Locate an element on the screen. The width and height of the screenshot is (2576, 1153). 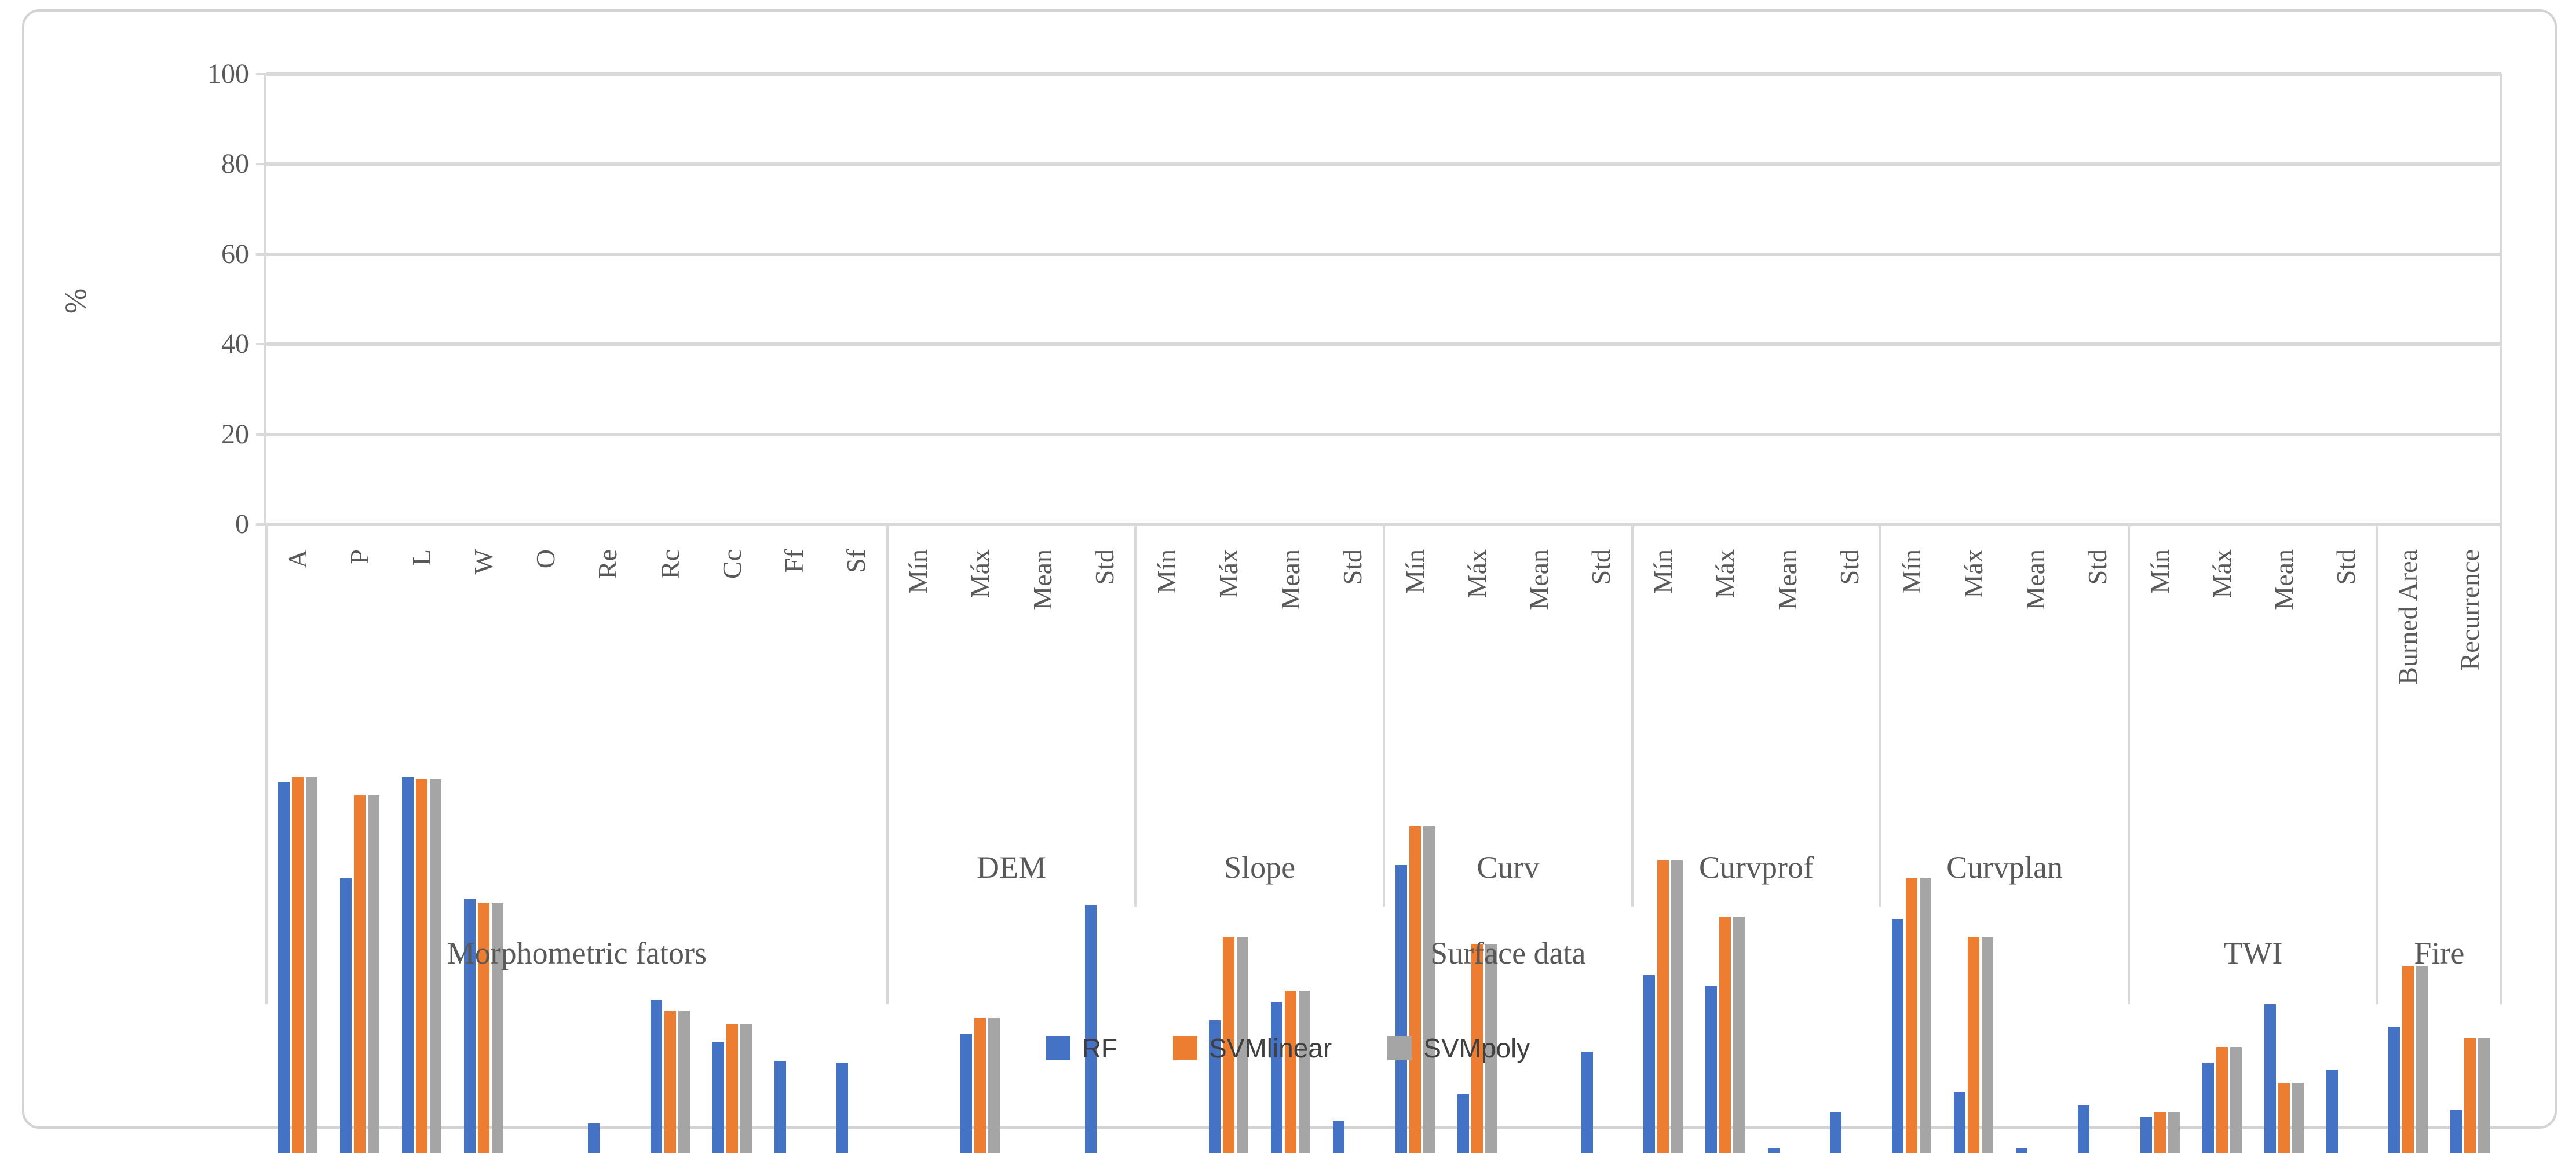
subgroup-label-Curvplan: Curvplan is located at coordinates (2005, 867).